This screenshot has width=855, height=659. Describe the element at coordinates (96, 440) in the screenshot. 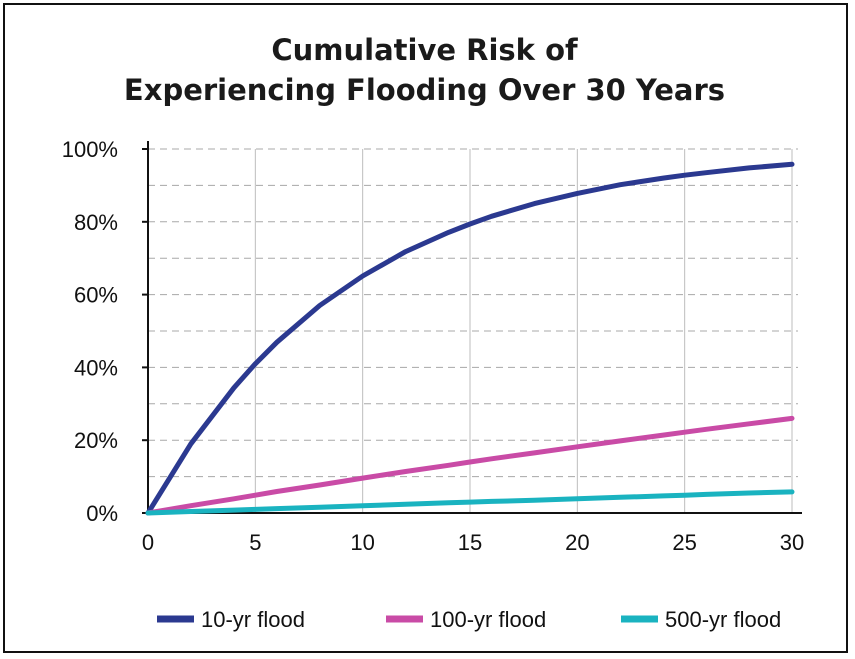

I see `y-tick-label: 20%` at that location.